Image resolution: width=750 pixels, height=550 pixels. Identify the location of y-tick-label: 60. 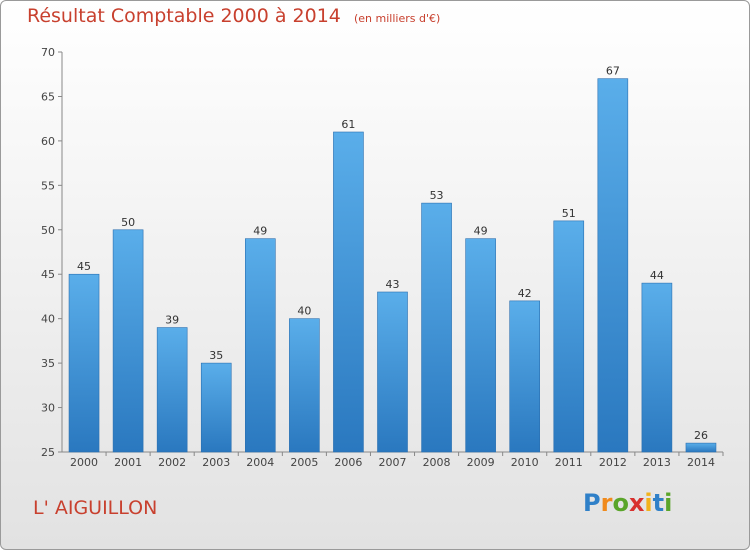
(48, 141).